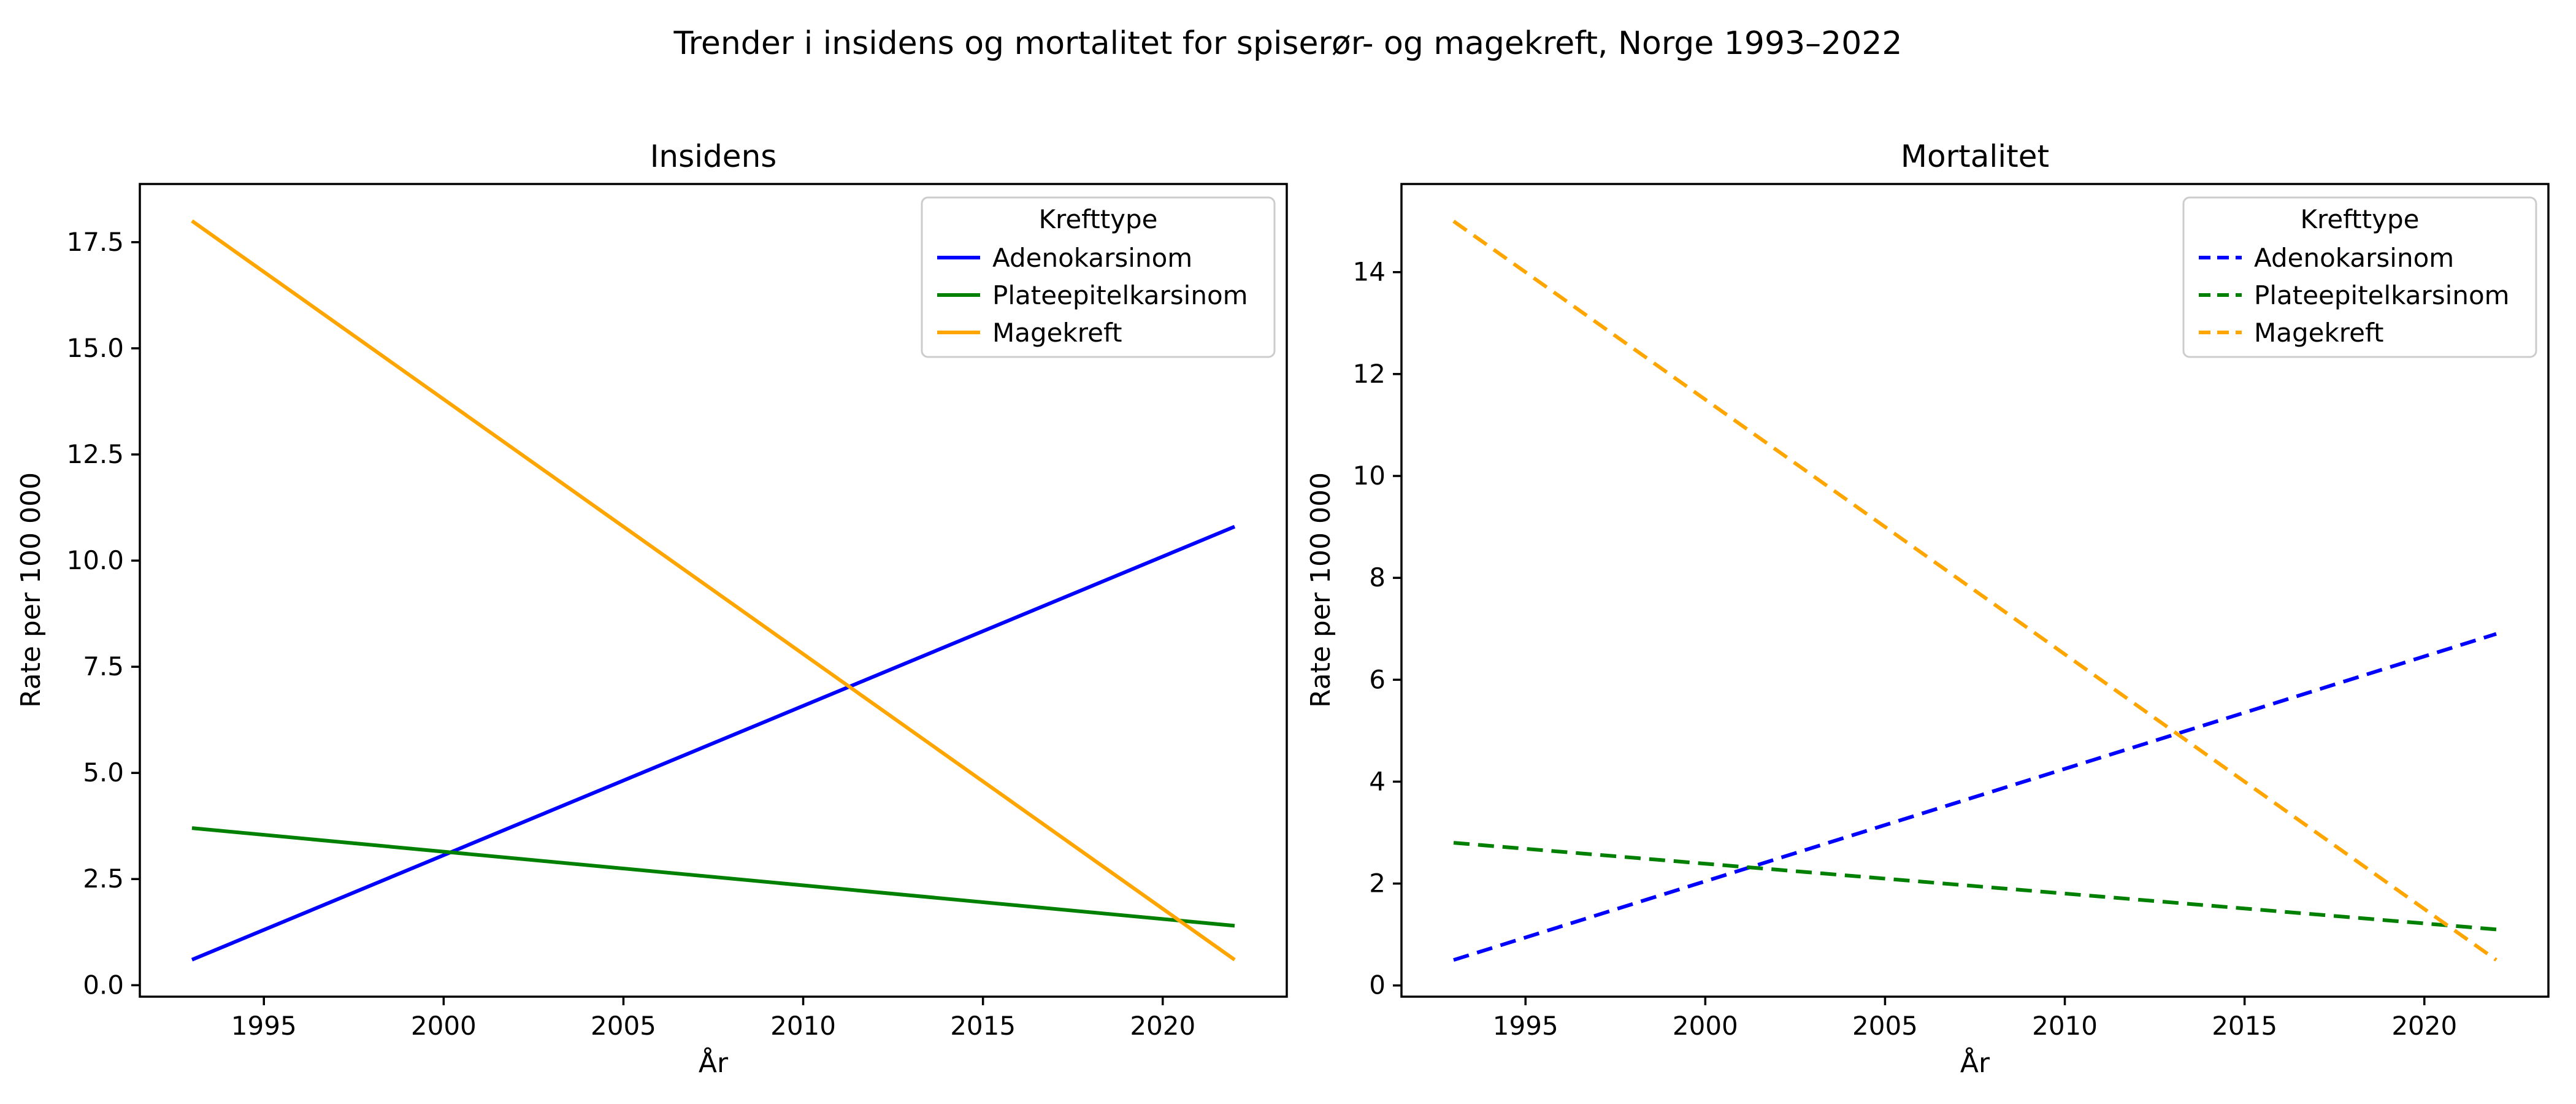  What do you see at coordinates (1975, 156) in the screenshot?
I see `subplot-title-mortalitet: Mortalitet` at bounding box center [1975, 156].